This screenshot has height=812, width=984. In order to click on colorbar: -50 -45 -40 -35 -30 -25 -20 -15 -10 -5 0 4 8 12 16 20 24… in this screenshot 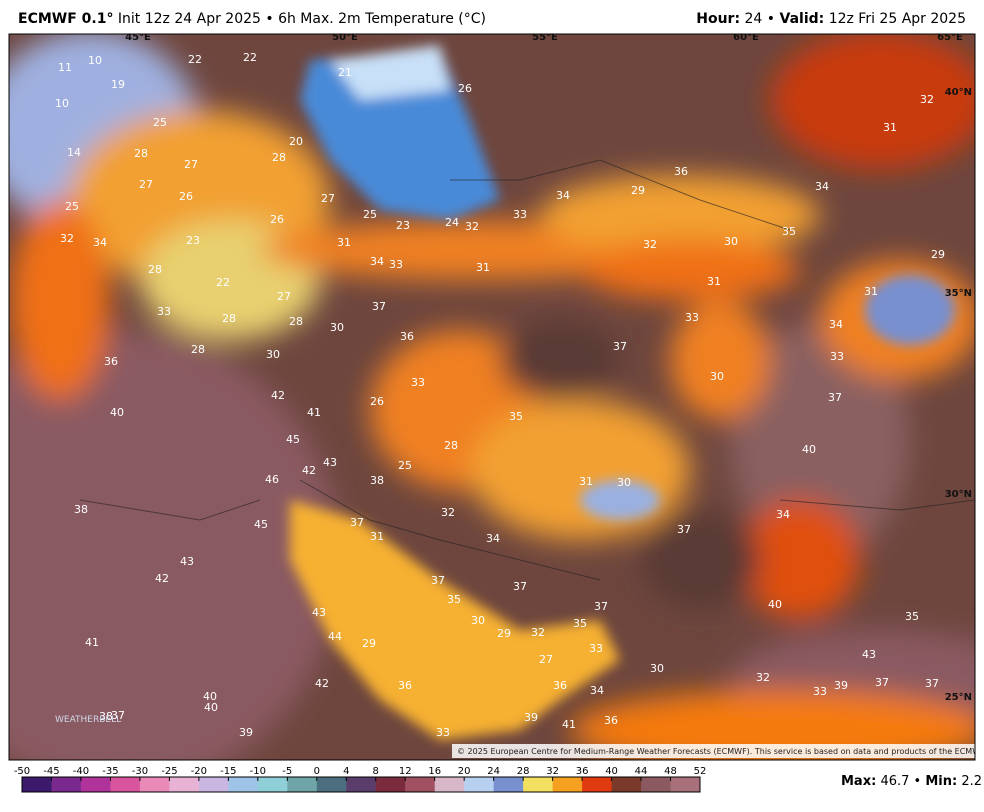, I will do `click(360, 779)`.